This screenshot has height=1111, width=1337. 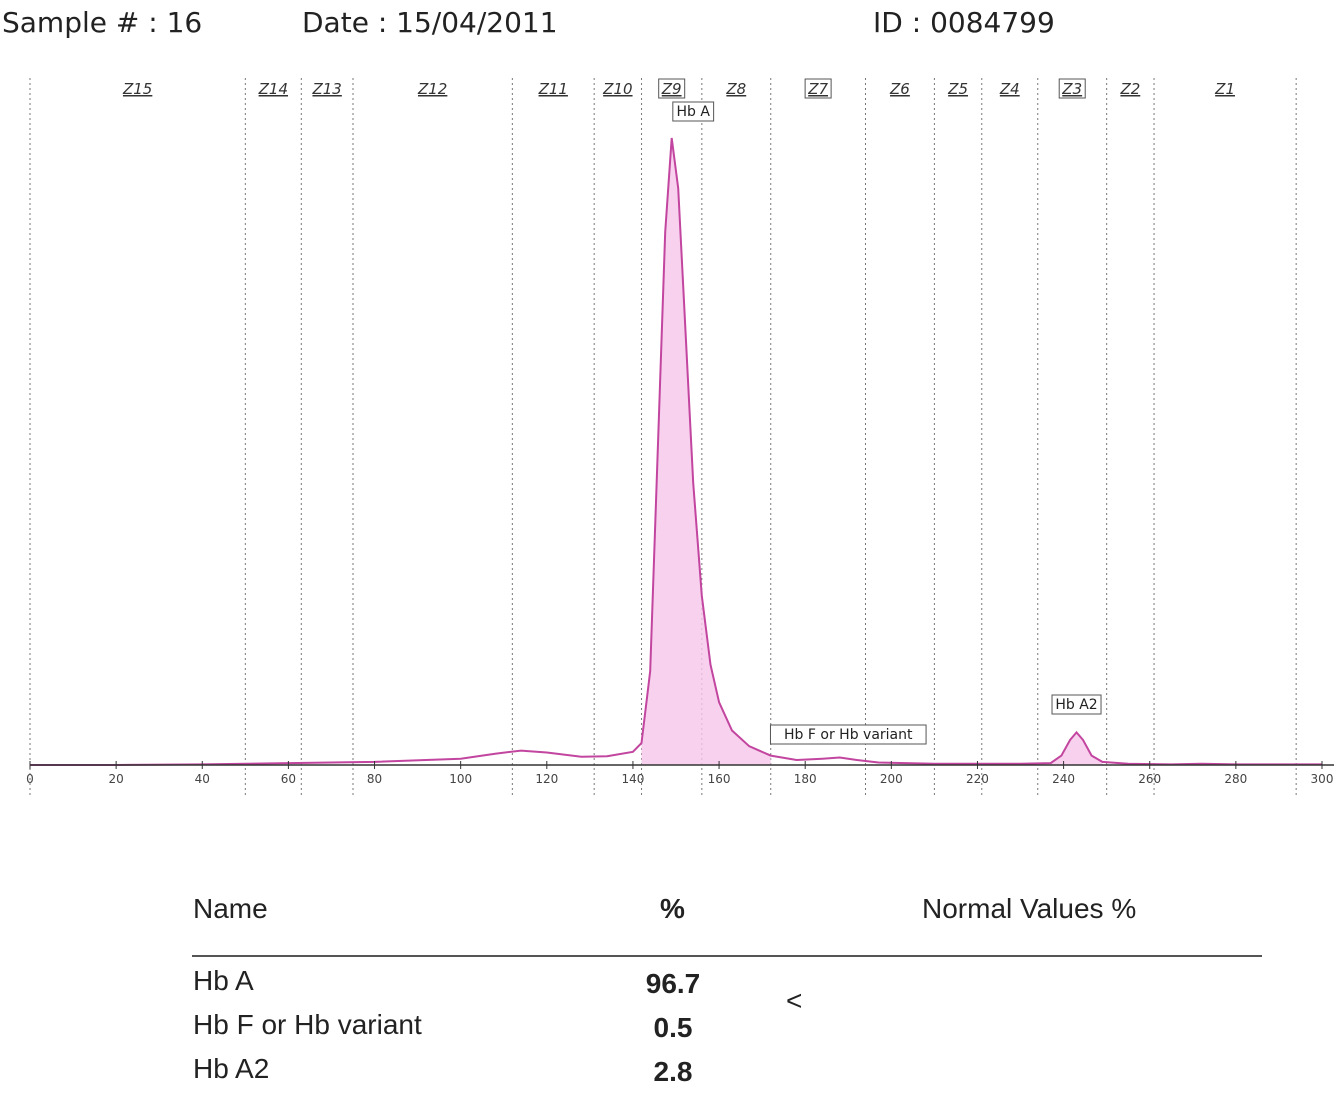 I want to click on zone-label: Z5, so click(x=957, y=89).